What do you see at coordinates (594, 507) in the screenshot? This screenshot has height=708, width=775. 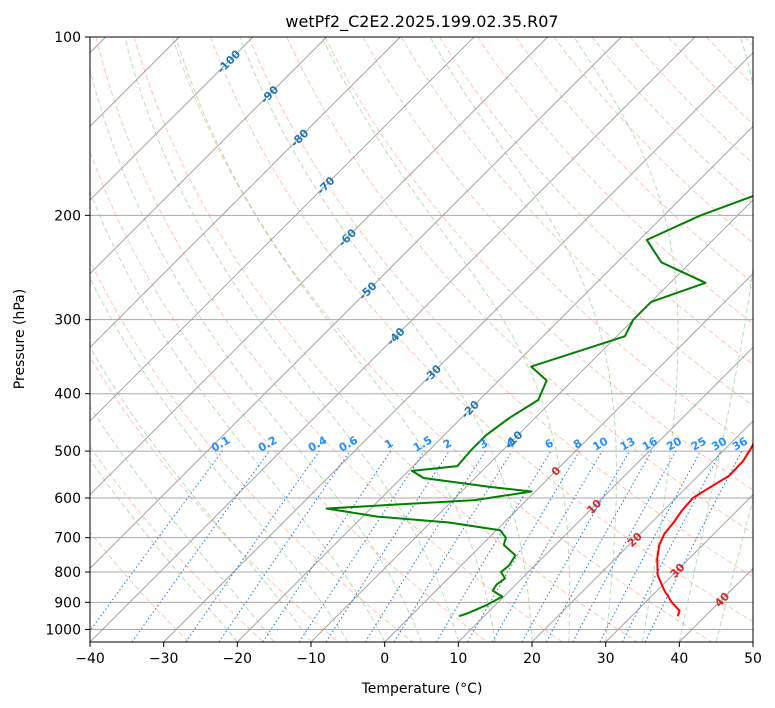 I see `isotherm-label: 10` at bounding box center [594, 507].